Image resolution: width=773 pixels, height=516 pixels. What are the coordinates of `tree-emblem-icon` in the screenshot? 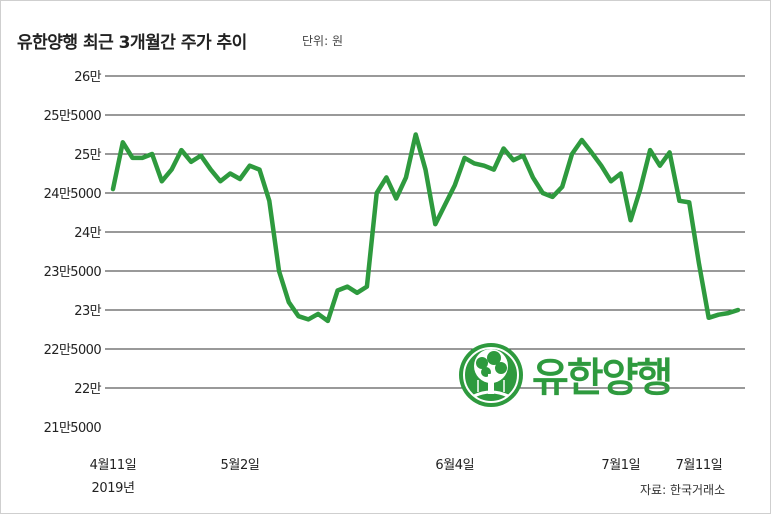 It's located at (491, 375).